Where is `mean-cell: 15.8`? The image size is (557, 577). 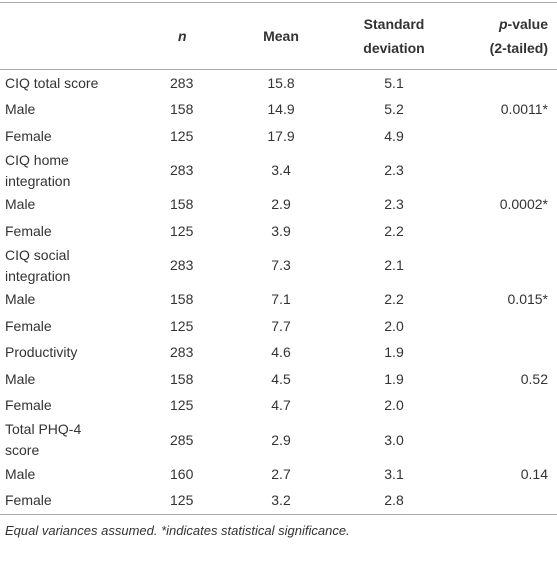
mean-cell: 15.8 is located at coordinates (281, 82).